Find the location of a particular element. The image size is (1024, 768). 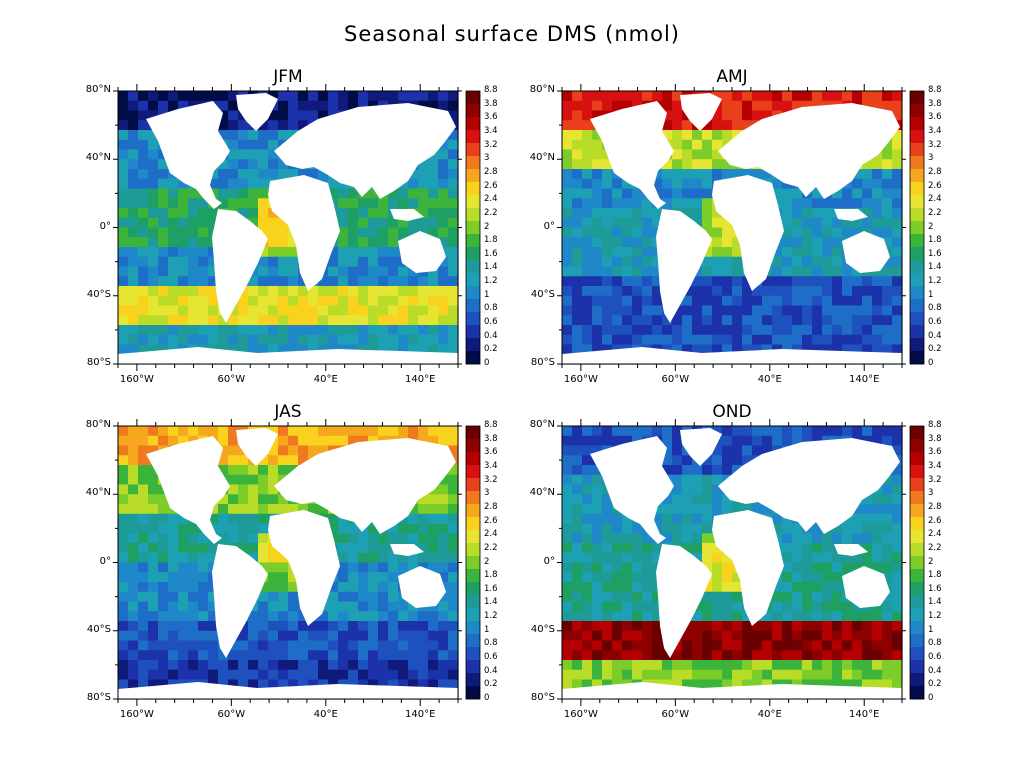

panel-title-amj: AMJ is located at coordinates (732, 77).